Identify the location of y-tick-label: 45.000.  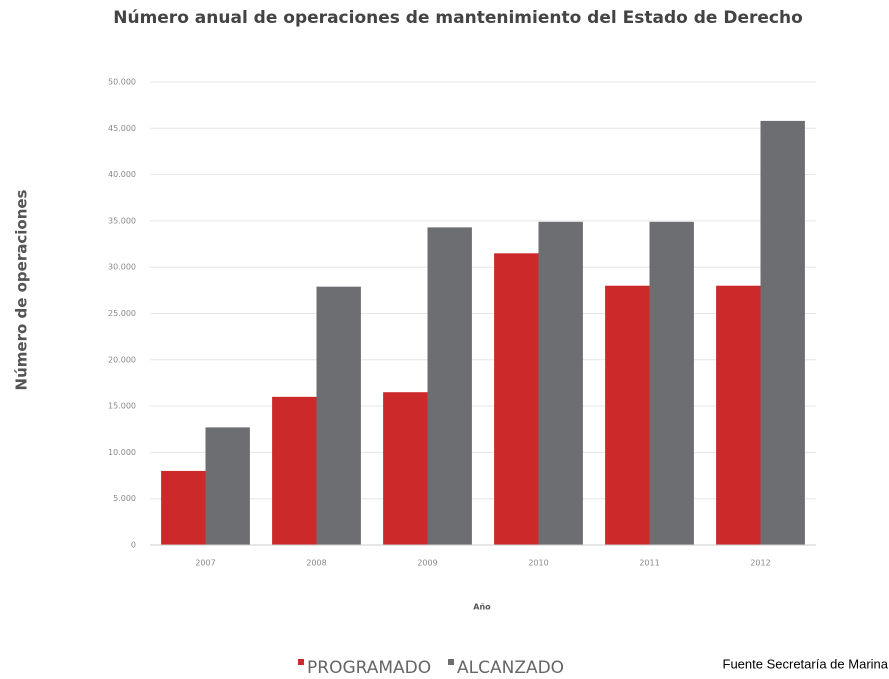
(122, 128).